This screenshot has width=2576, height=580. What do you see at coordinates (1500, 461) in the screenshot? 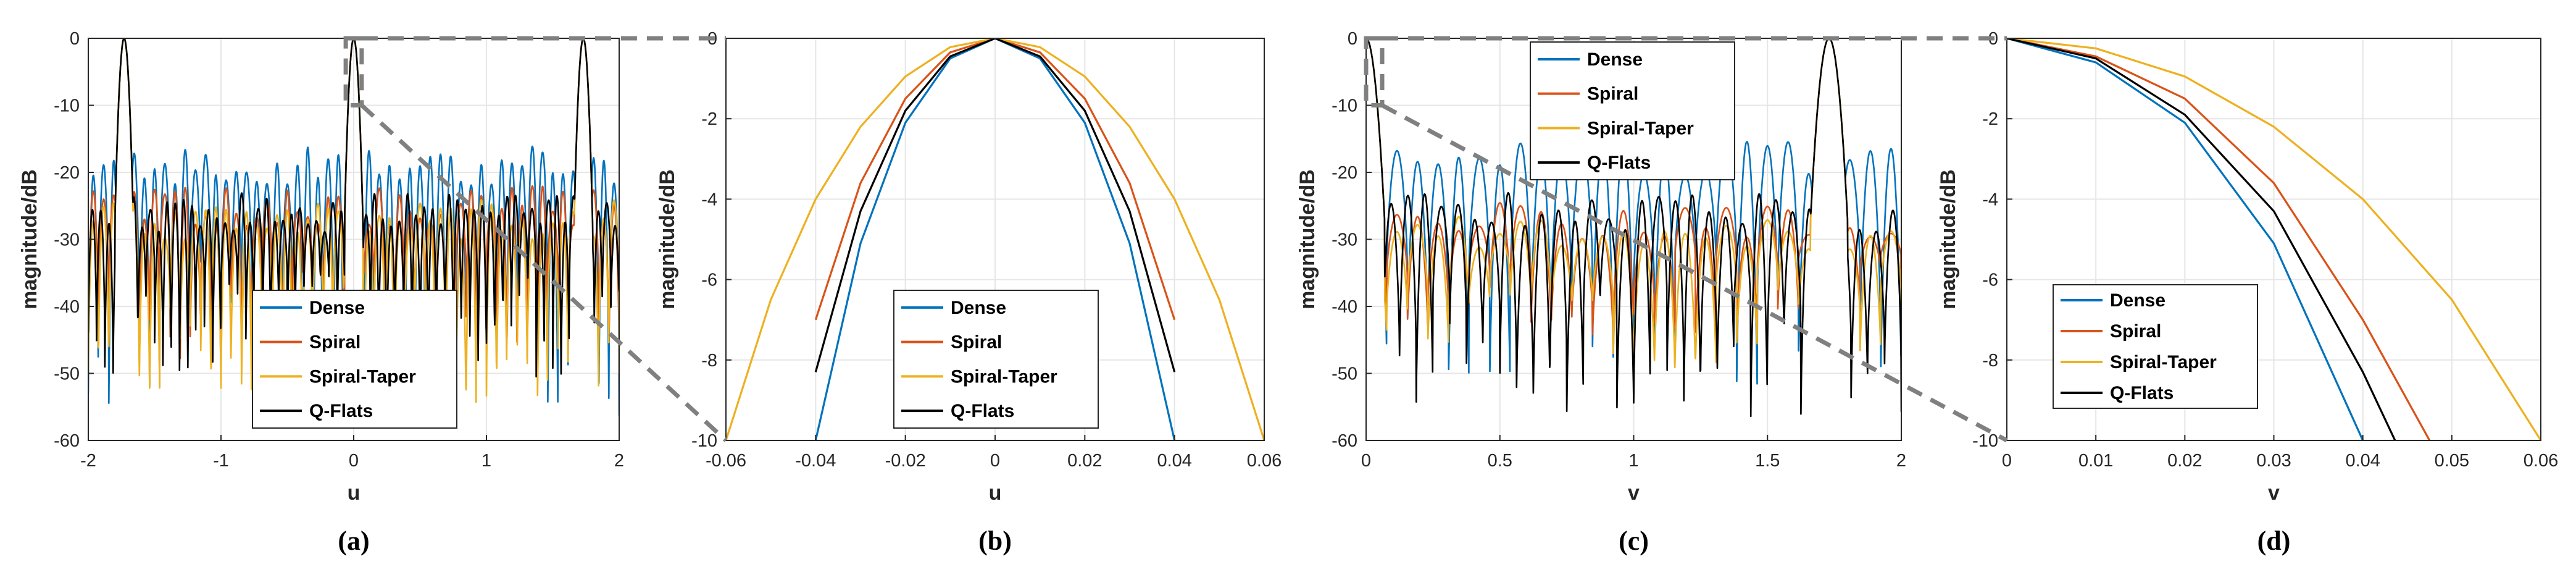
I see `x-tick-label: 0.5` at bounding box center [1500, 461].